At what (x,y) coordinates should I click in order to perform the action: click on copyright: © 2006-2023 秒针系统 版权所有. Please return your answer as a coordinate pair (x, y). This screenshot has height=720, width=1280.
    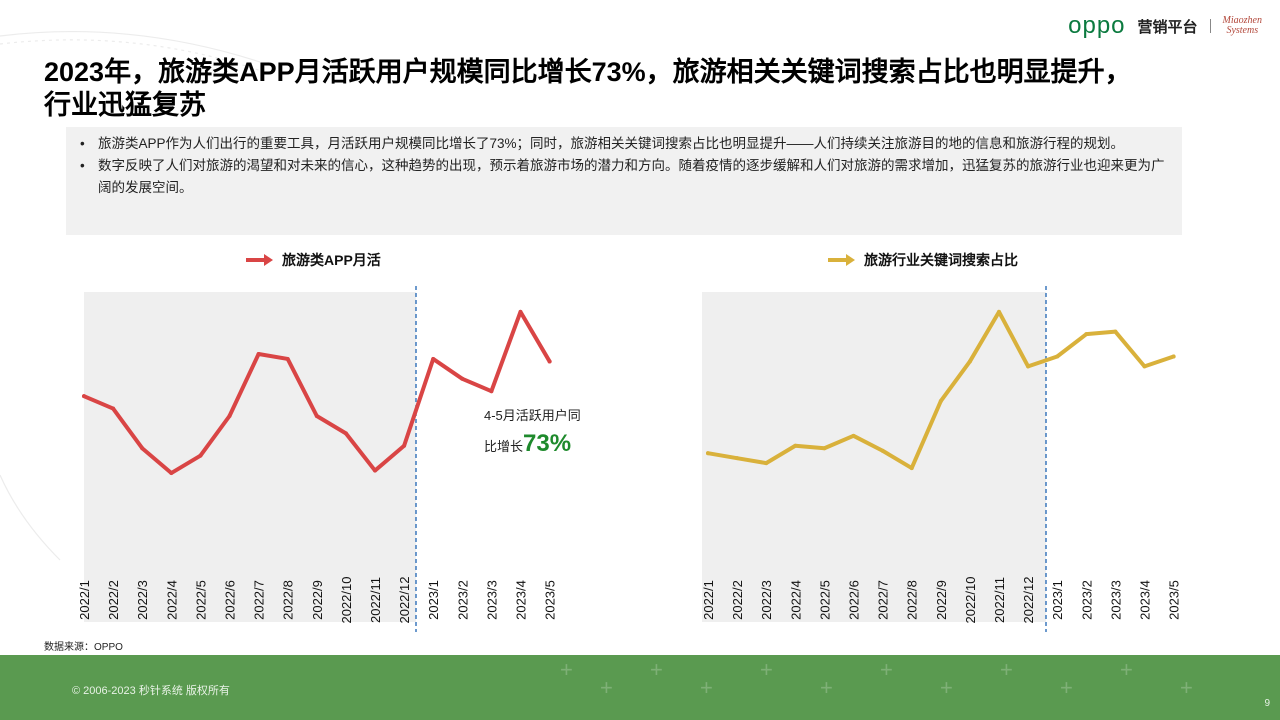
    Looking at the image, I should click on (151, 691).